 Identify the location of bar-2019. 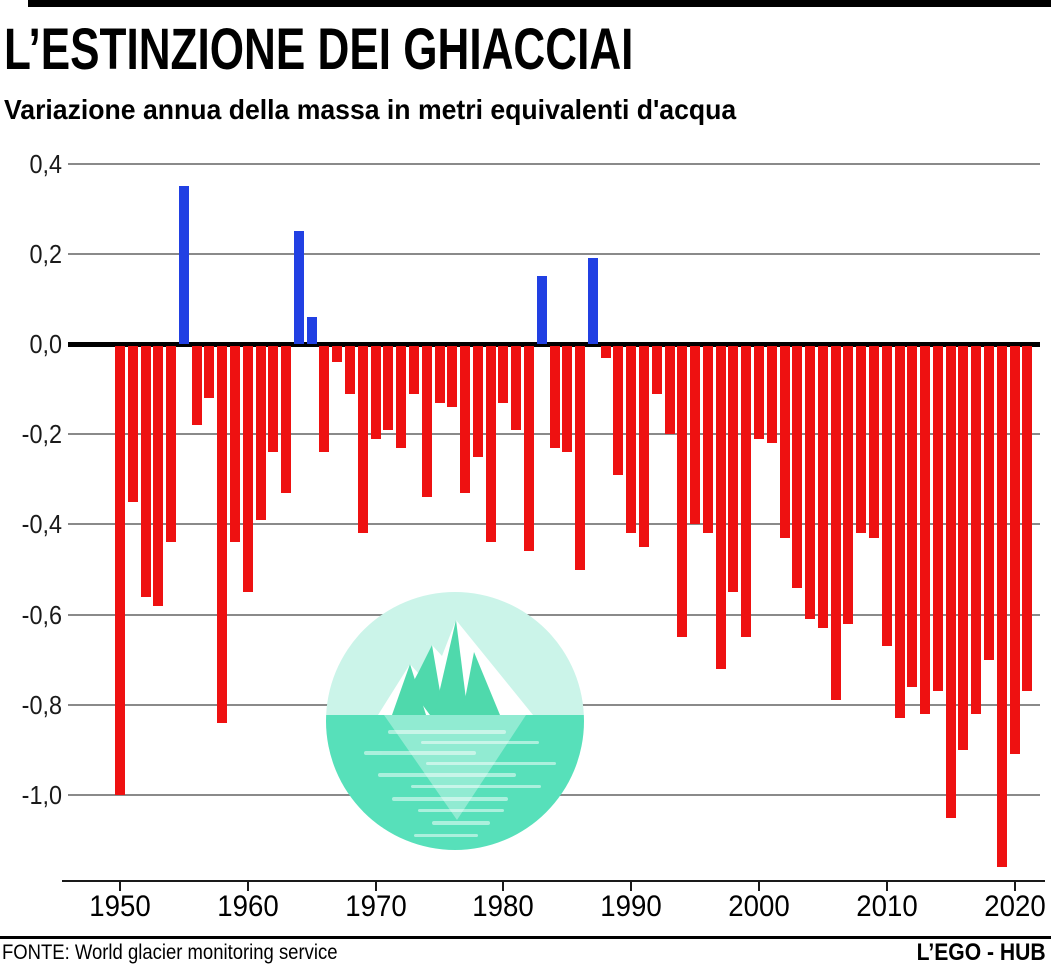
(1002, 606).